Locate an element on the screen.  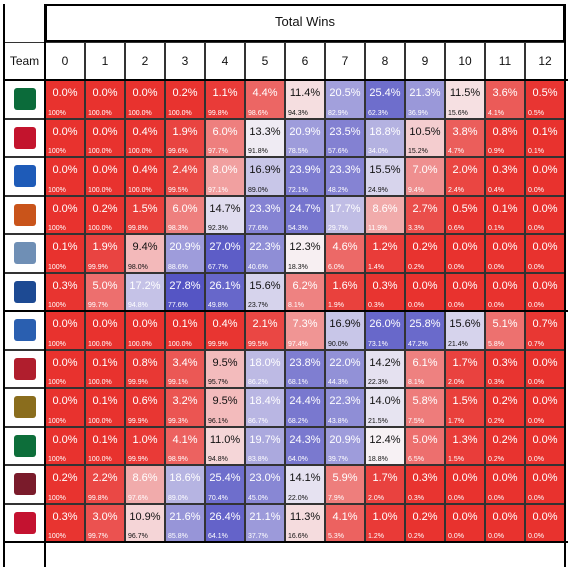
win-probability-cell: 10.5% 15.2% is located at coordinates (425, 137).